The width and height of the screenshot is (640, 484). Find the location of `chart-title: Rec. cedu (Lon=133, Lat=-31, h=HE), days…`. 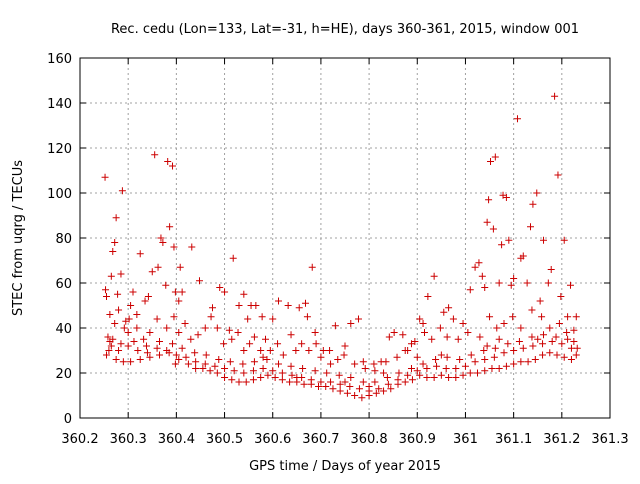

chart-title: Rec. cedu (Lon=133, Lat=-31, h=HE), days… is located at coordinates (345, 29).